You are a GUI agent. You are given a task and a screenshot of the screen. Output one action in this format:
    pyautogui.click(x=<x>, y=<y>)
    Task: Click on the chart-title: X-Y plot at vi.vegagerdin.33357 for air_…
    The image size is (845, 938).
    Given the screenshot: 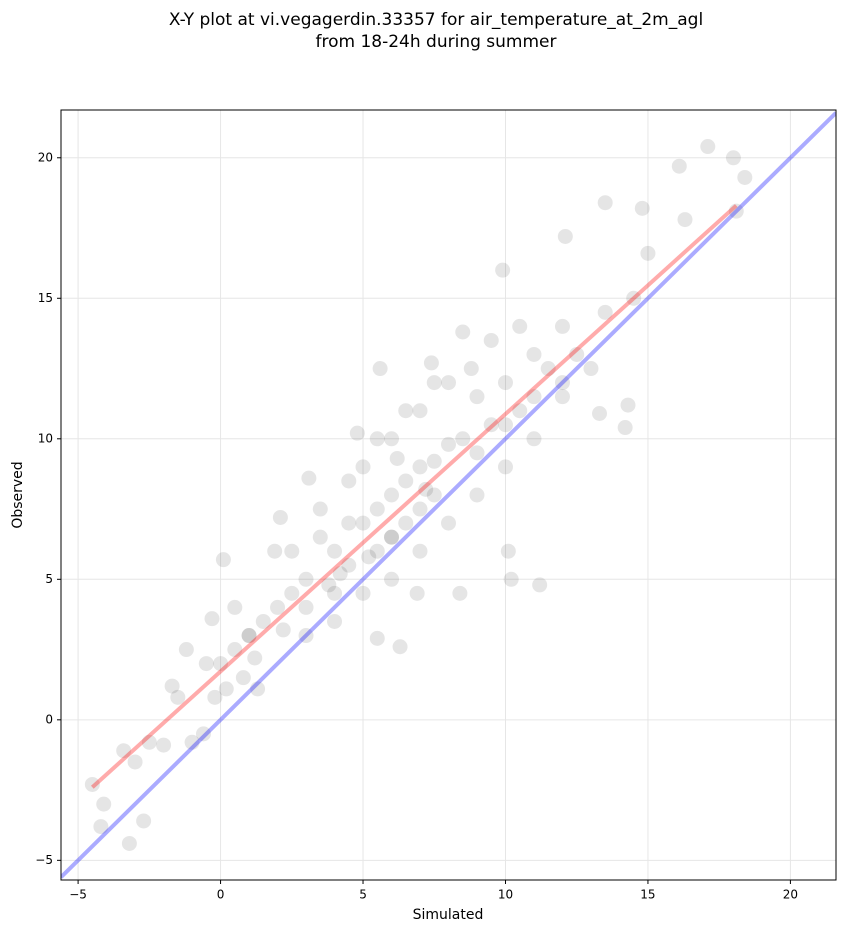 What is the action you would take?
    pyautogui.click(x=436, y=20)
    